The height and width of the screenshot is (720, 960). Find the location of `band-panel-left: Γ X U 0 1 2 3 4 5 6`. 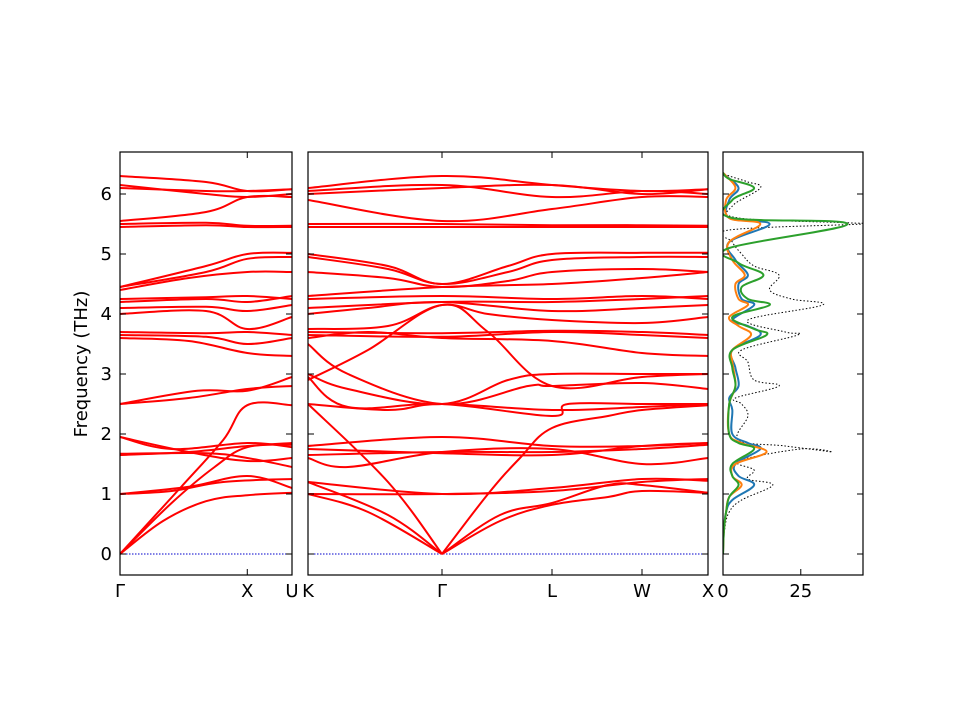

band-panel-left: Γ X U 0 1 2 3 4 5 6 is located at coordinates (200, 376).